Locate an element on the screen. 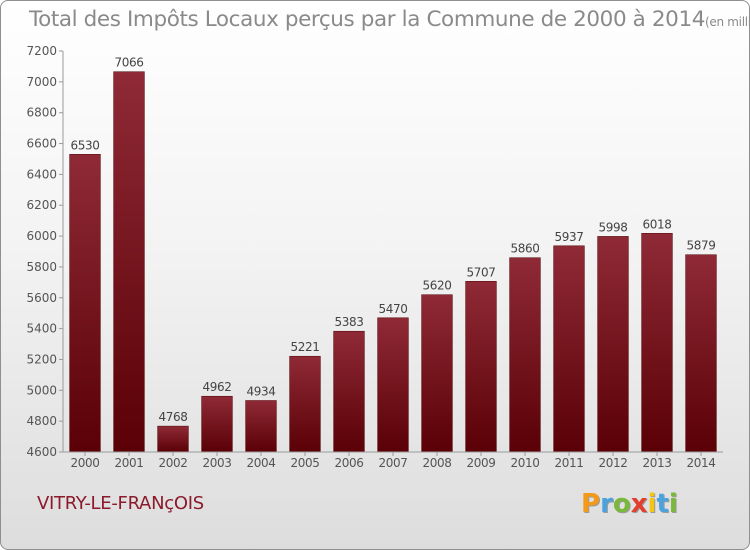 The width and height of the screenshot is (750, 550). x-tick-label-2002: 2002 is located at coordinates (173, 463).